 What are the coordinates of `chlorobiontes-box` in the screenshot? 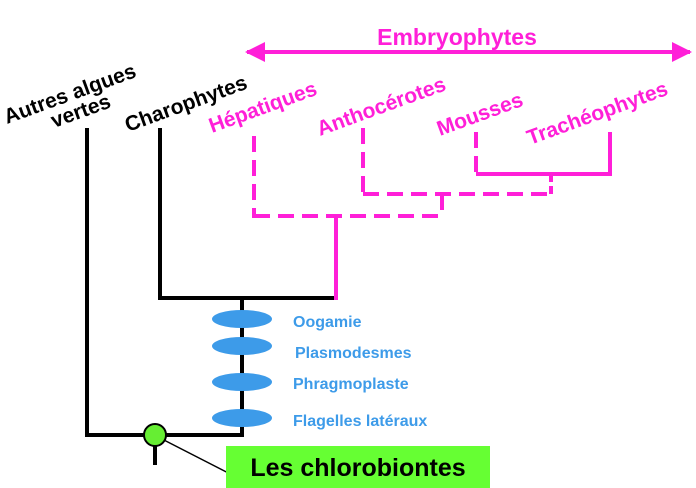 It's located at (358, 467).